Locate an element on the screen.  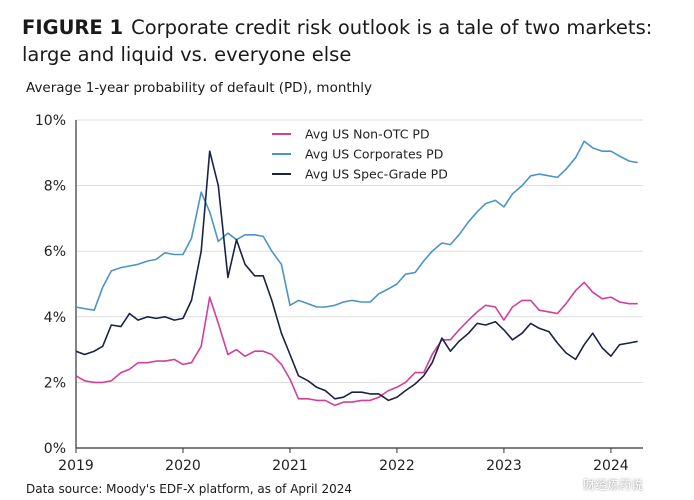
legend-label-avg-us-non-otc-pd: Avg US Non-OTC PD is located at coordinates (367, 134).